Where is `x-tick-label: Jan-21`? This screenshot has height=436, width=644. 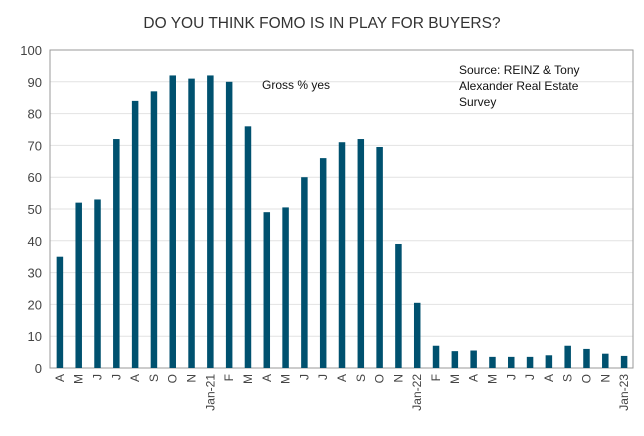
x-tick-label: Jan-21 is located at coordinates (210, 392).